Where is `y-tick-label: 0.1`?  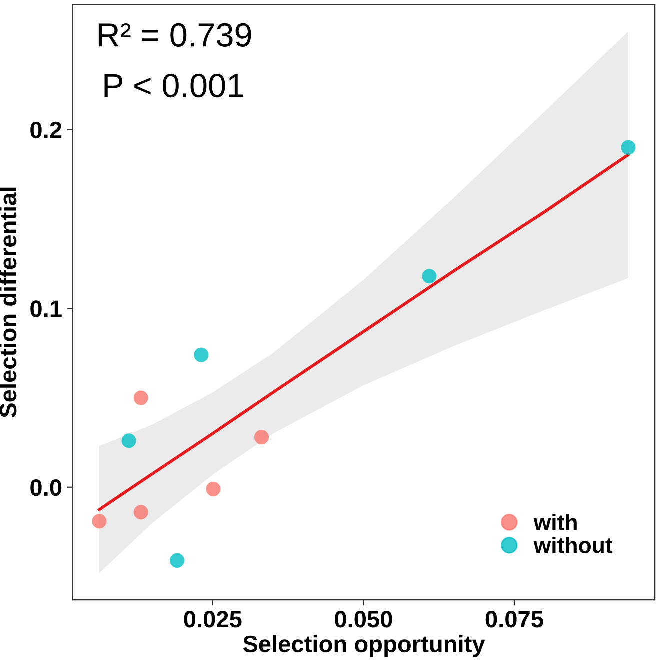 y-tick-label: 0.1 is located at coordinates (46, 309).